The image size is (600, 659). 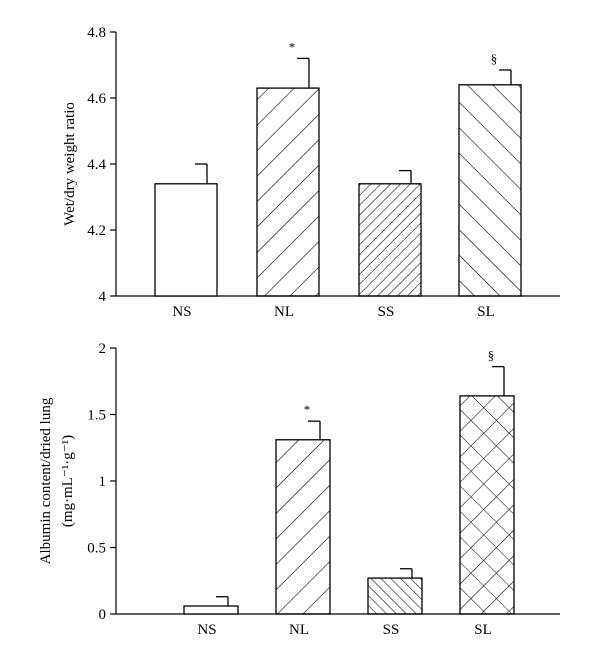 What do you see at coordinates (68, 481) in the screenshot?
I see `y-axis-unit: (mg·mL⁻¹·g⁻¹)` at bounding box center [68, 481].